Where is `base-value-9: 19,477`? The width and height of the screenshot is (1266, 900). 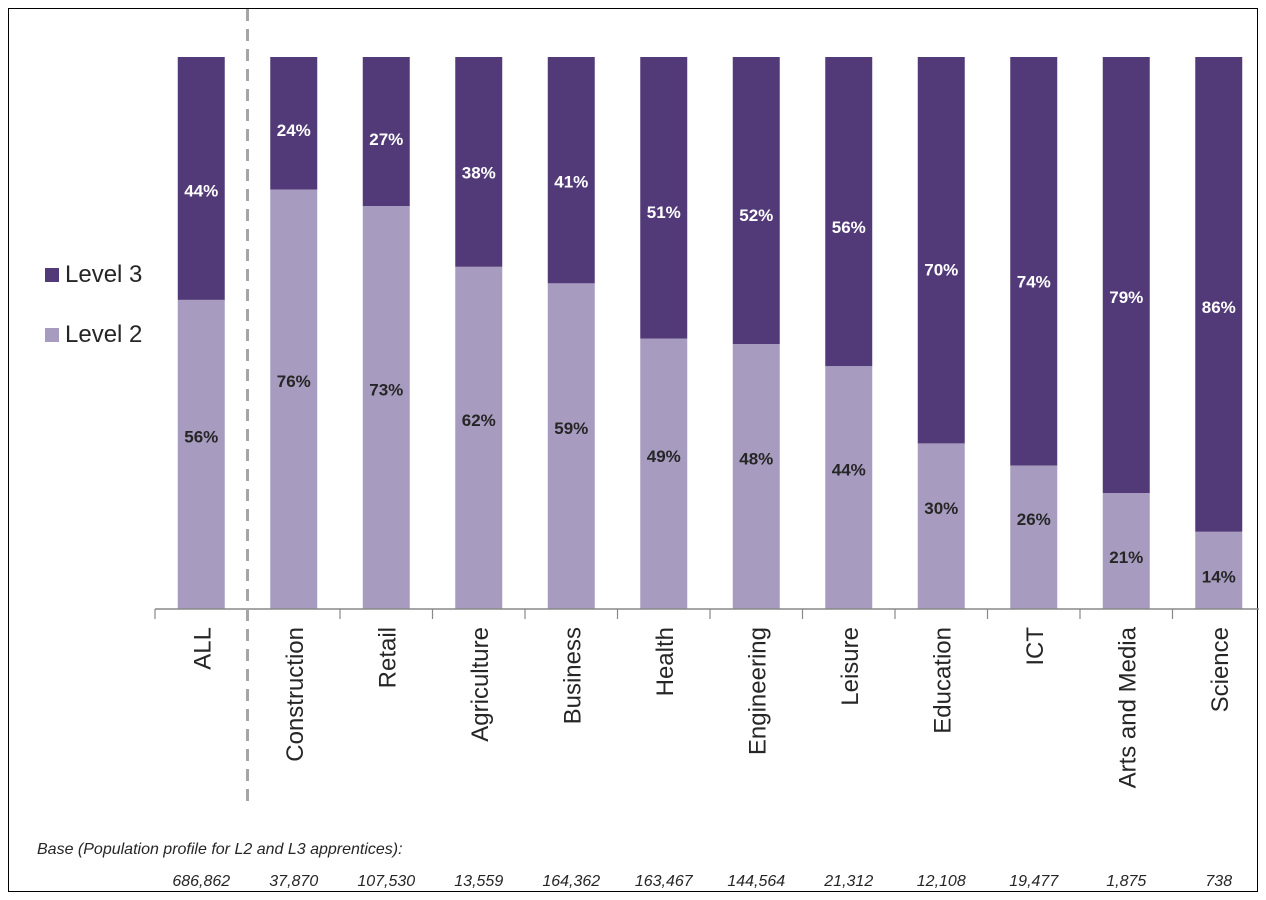 base-value-9: 19,477 is located at coordinates (1034, 881).